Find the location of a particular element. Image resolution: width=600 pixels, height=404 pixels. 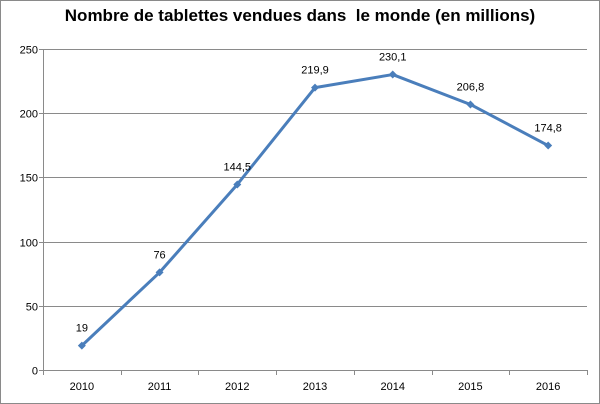

x-tick-labels: 2010 2011 2012 2013 2014 2015 2016 is located at coordinates (315, 387).